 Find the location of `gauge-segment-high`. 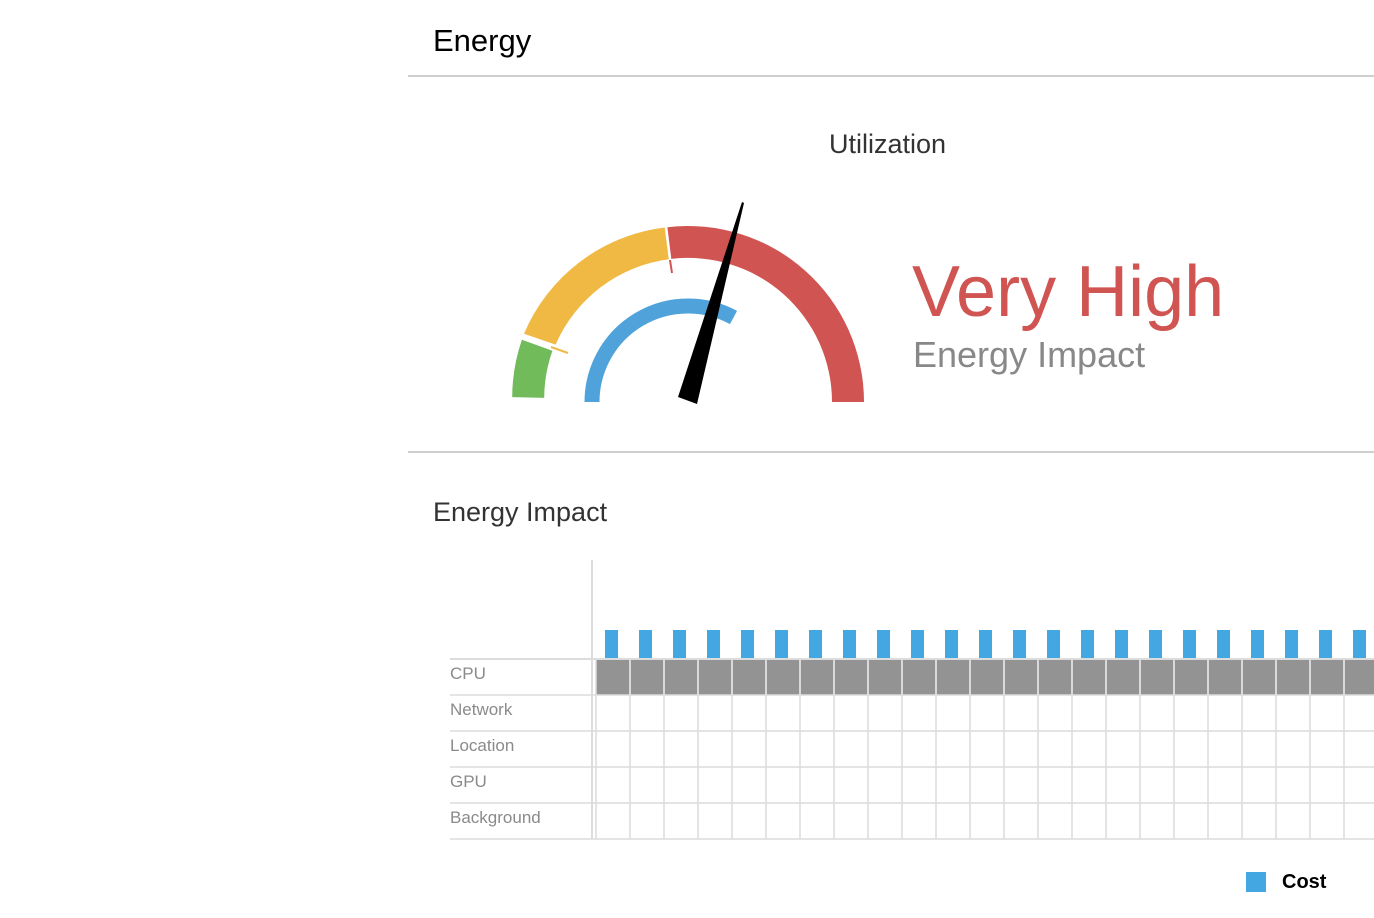

gauge-segment-high is located at coordinates (765, 313).